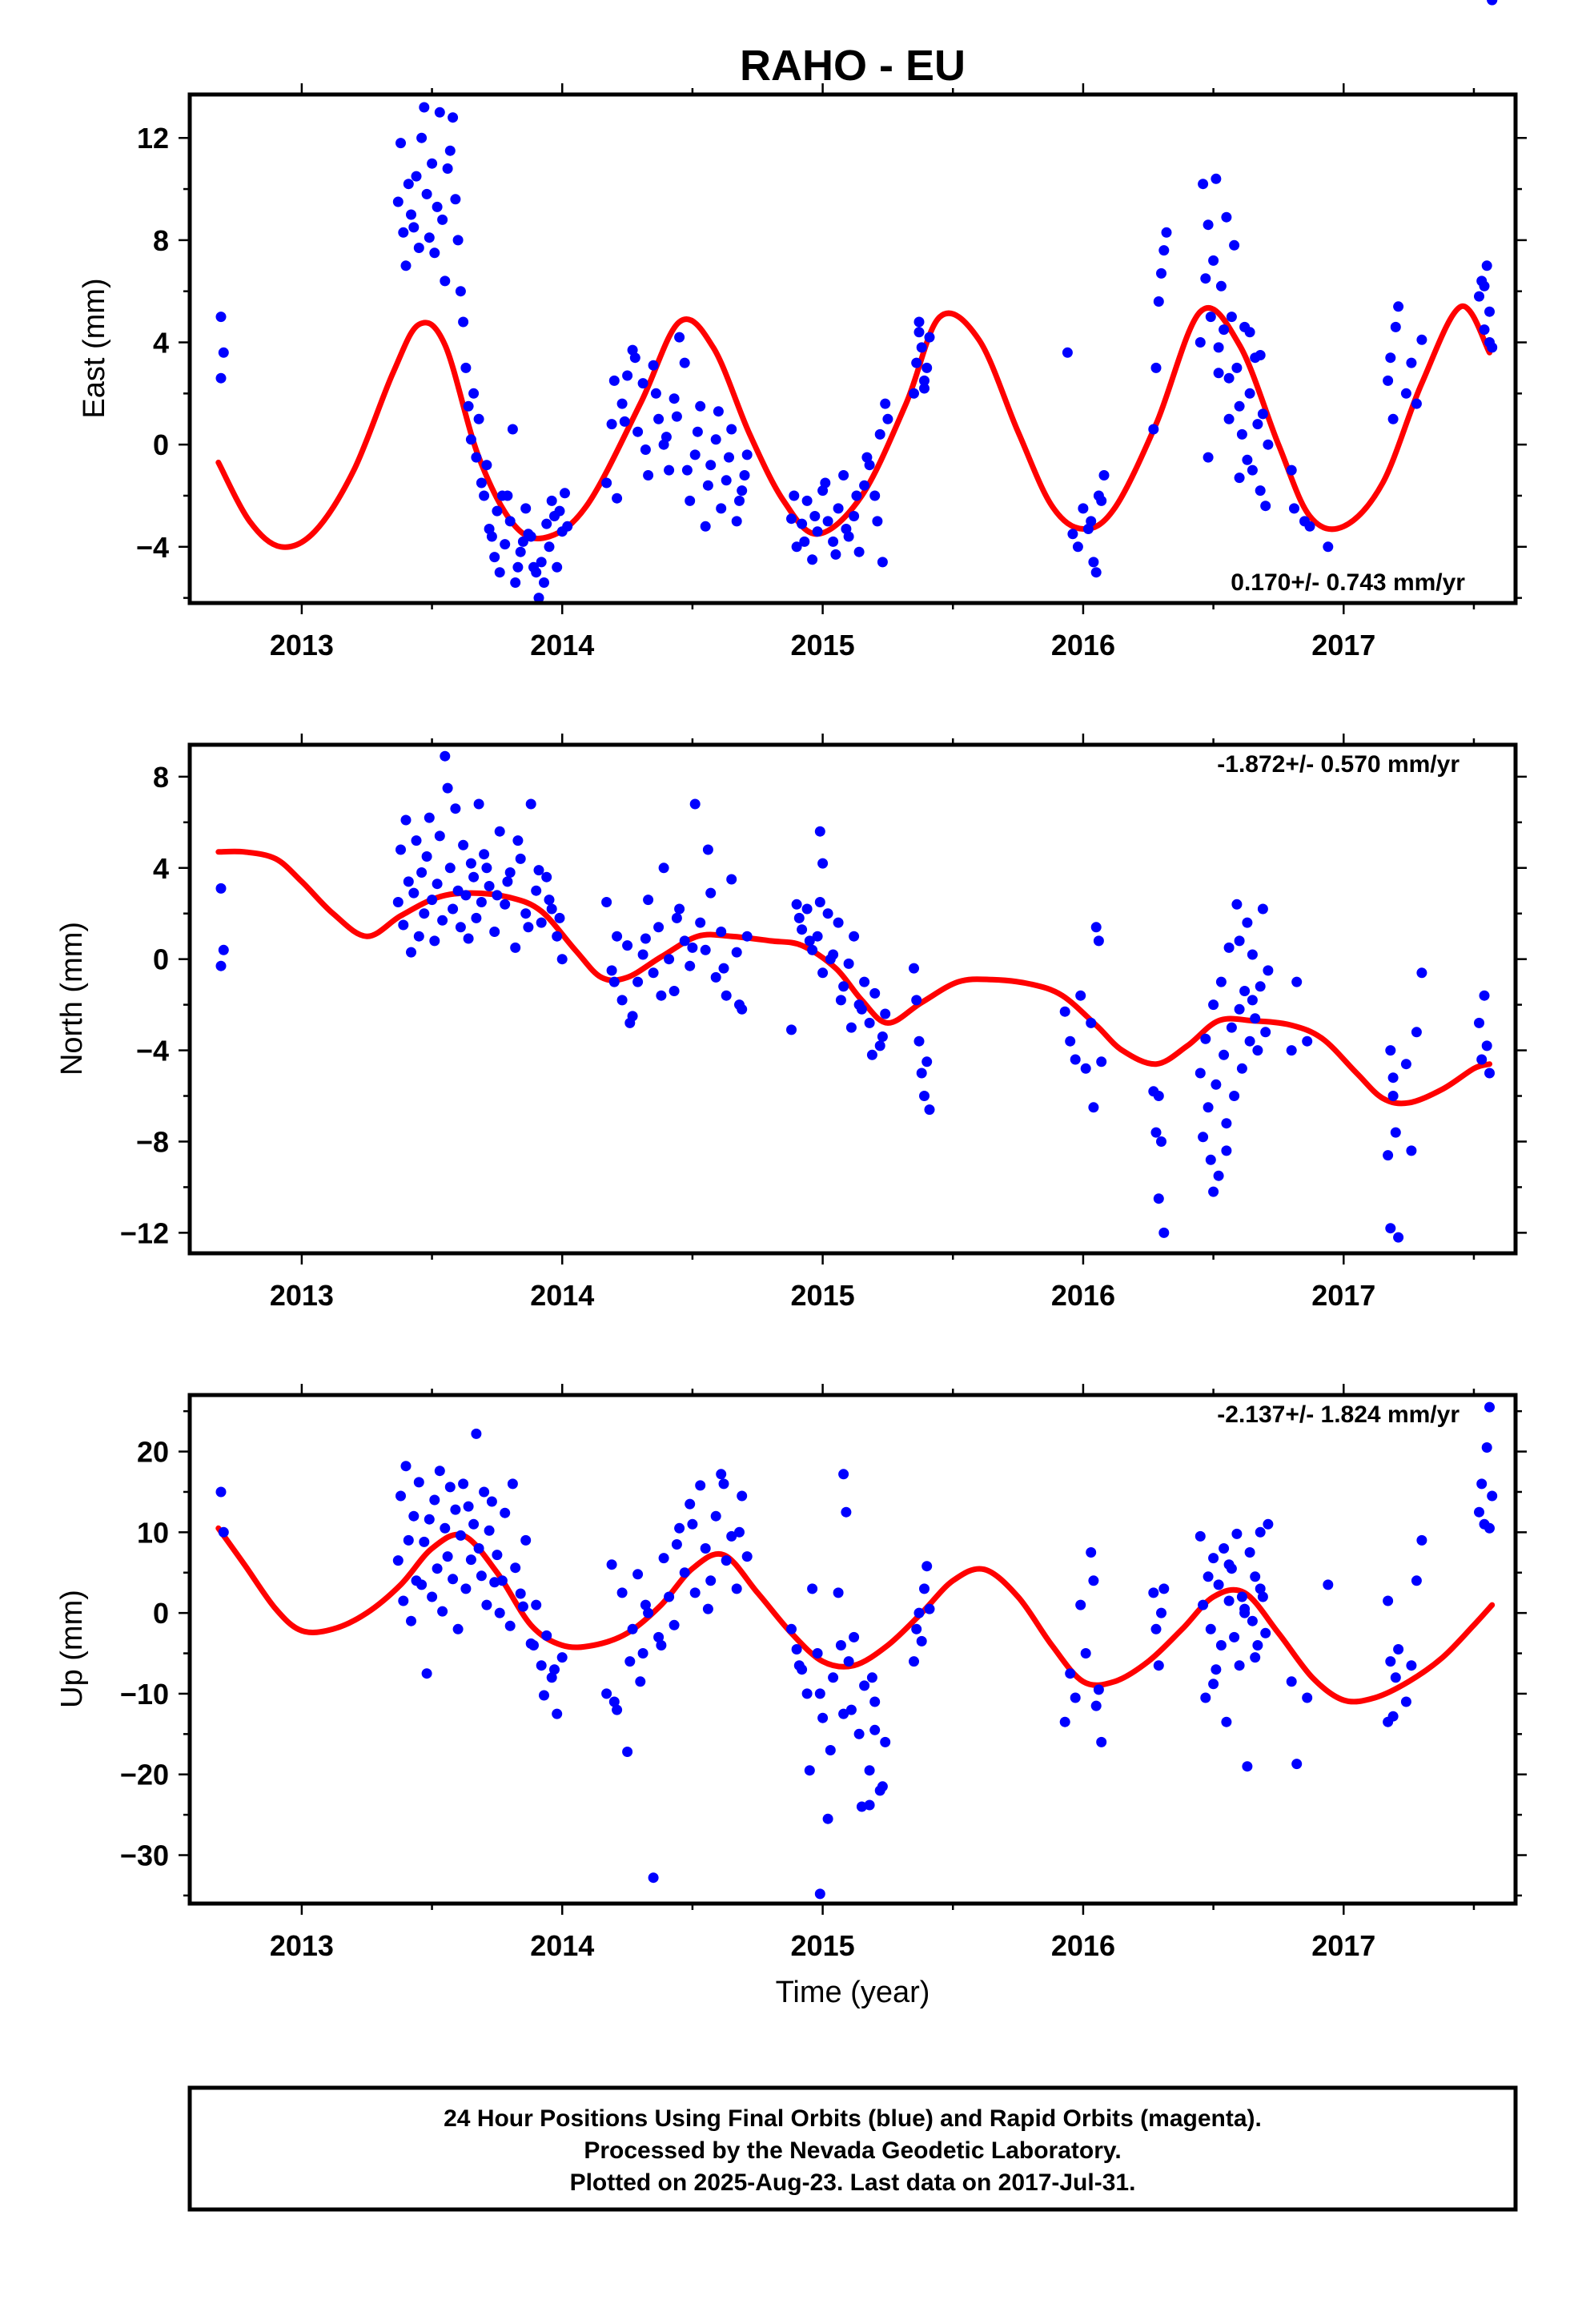  I want to click on x-tick-label: 2017, so click(1343, 1295).